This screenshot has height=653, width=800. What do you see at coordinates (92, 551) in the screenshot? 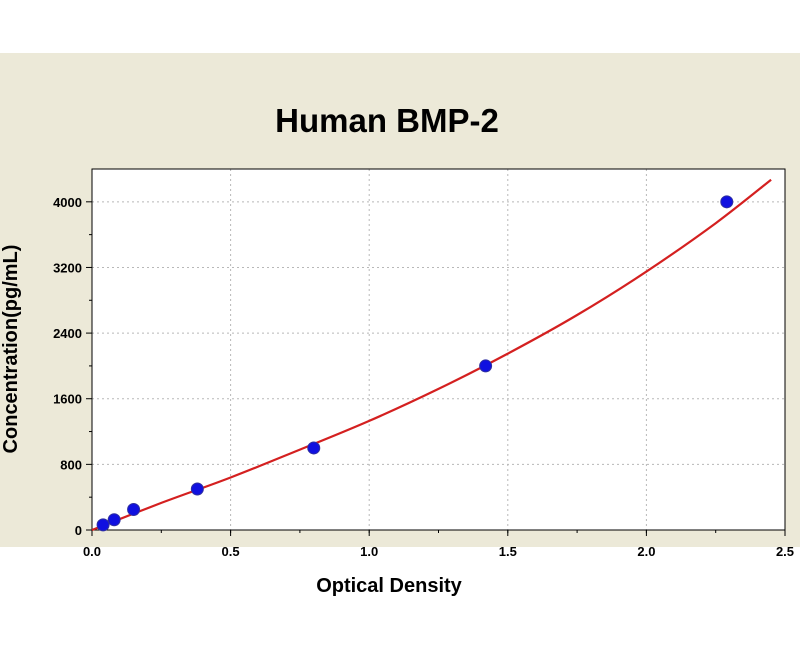
I see `x-tick-label: 0.0` at bounding box center [92, 551].